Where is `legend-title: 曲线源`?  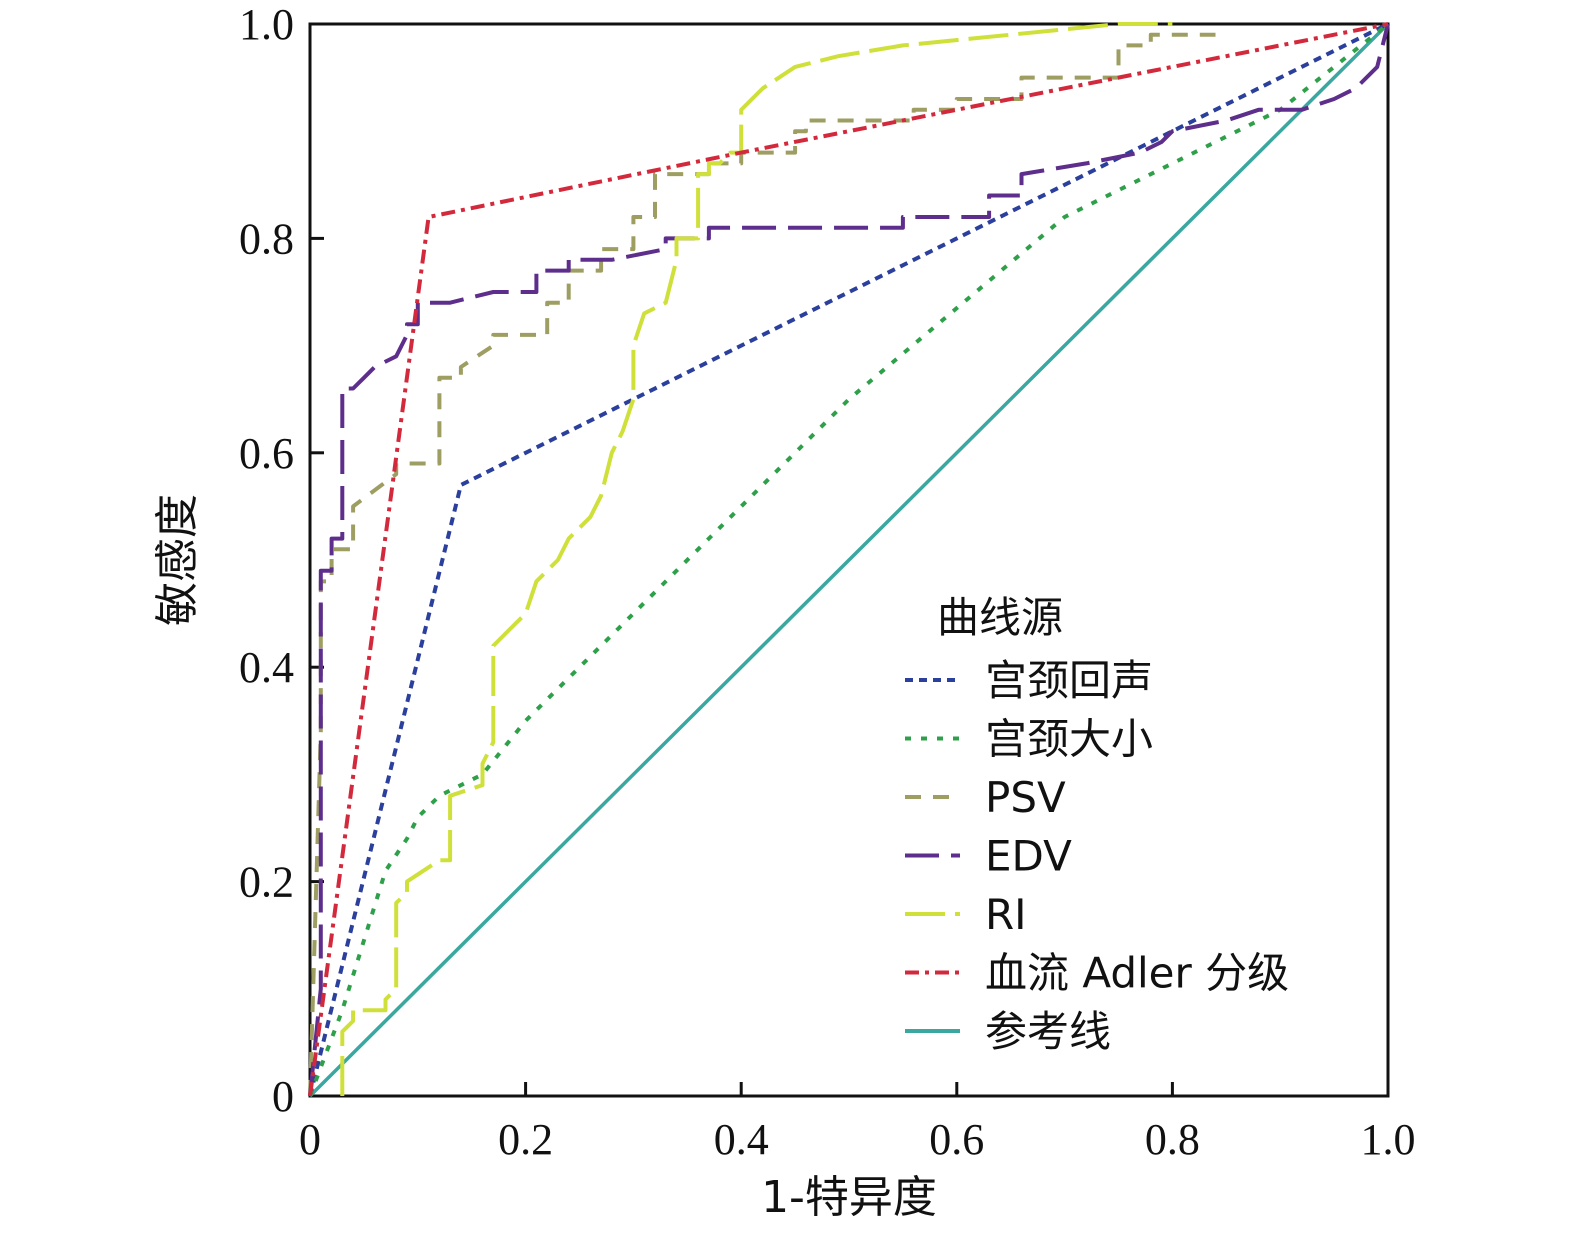 legend-title: 曲线源 is located at coordinates (1000, 617).